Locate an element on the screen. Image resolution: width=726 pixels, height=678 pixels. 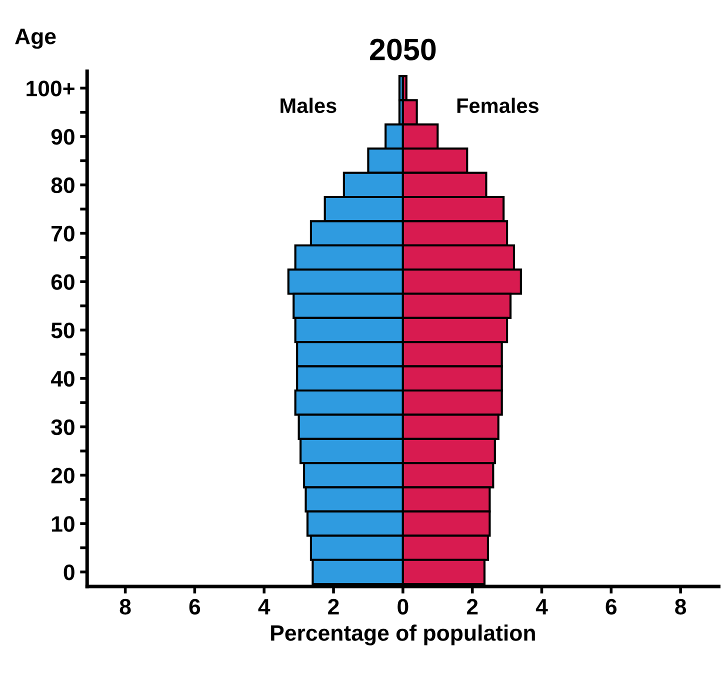
y-tick-label: 80 is located at coordinates (62, 185).